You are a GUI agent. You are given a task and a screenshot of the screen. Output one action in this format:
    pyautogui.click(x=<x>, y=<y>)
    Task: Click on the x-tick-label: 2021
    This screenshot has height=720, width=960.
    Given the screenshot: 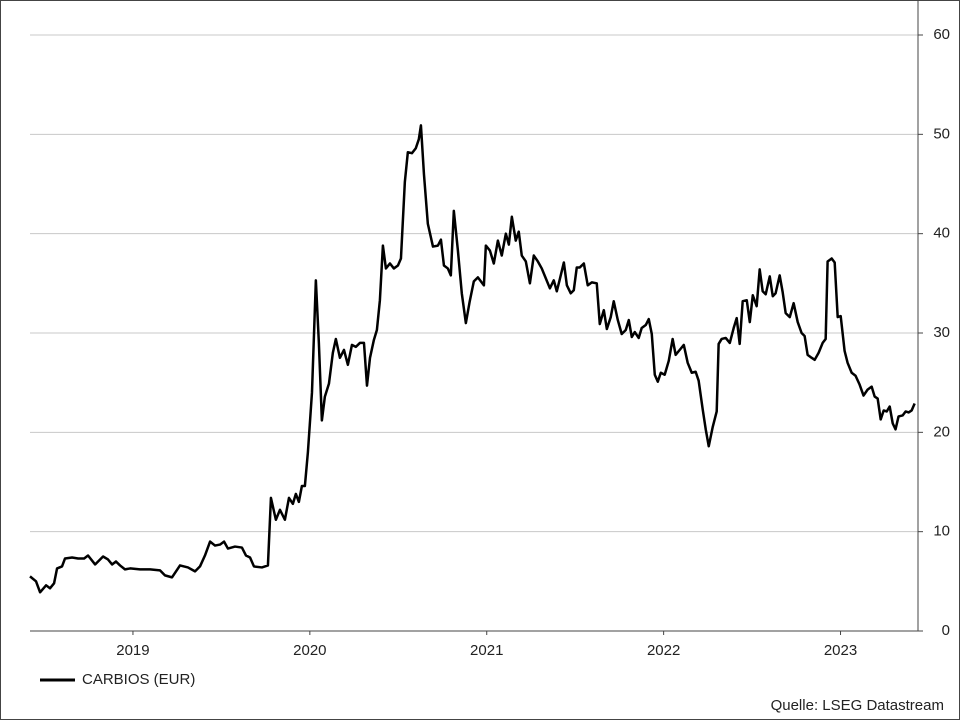 What is the action you would take?
    pyautogui.click(x=486, y=650)
    